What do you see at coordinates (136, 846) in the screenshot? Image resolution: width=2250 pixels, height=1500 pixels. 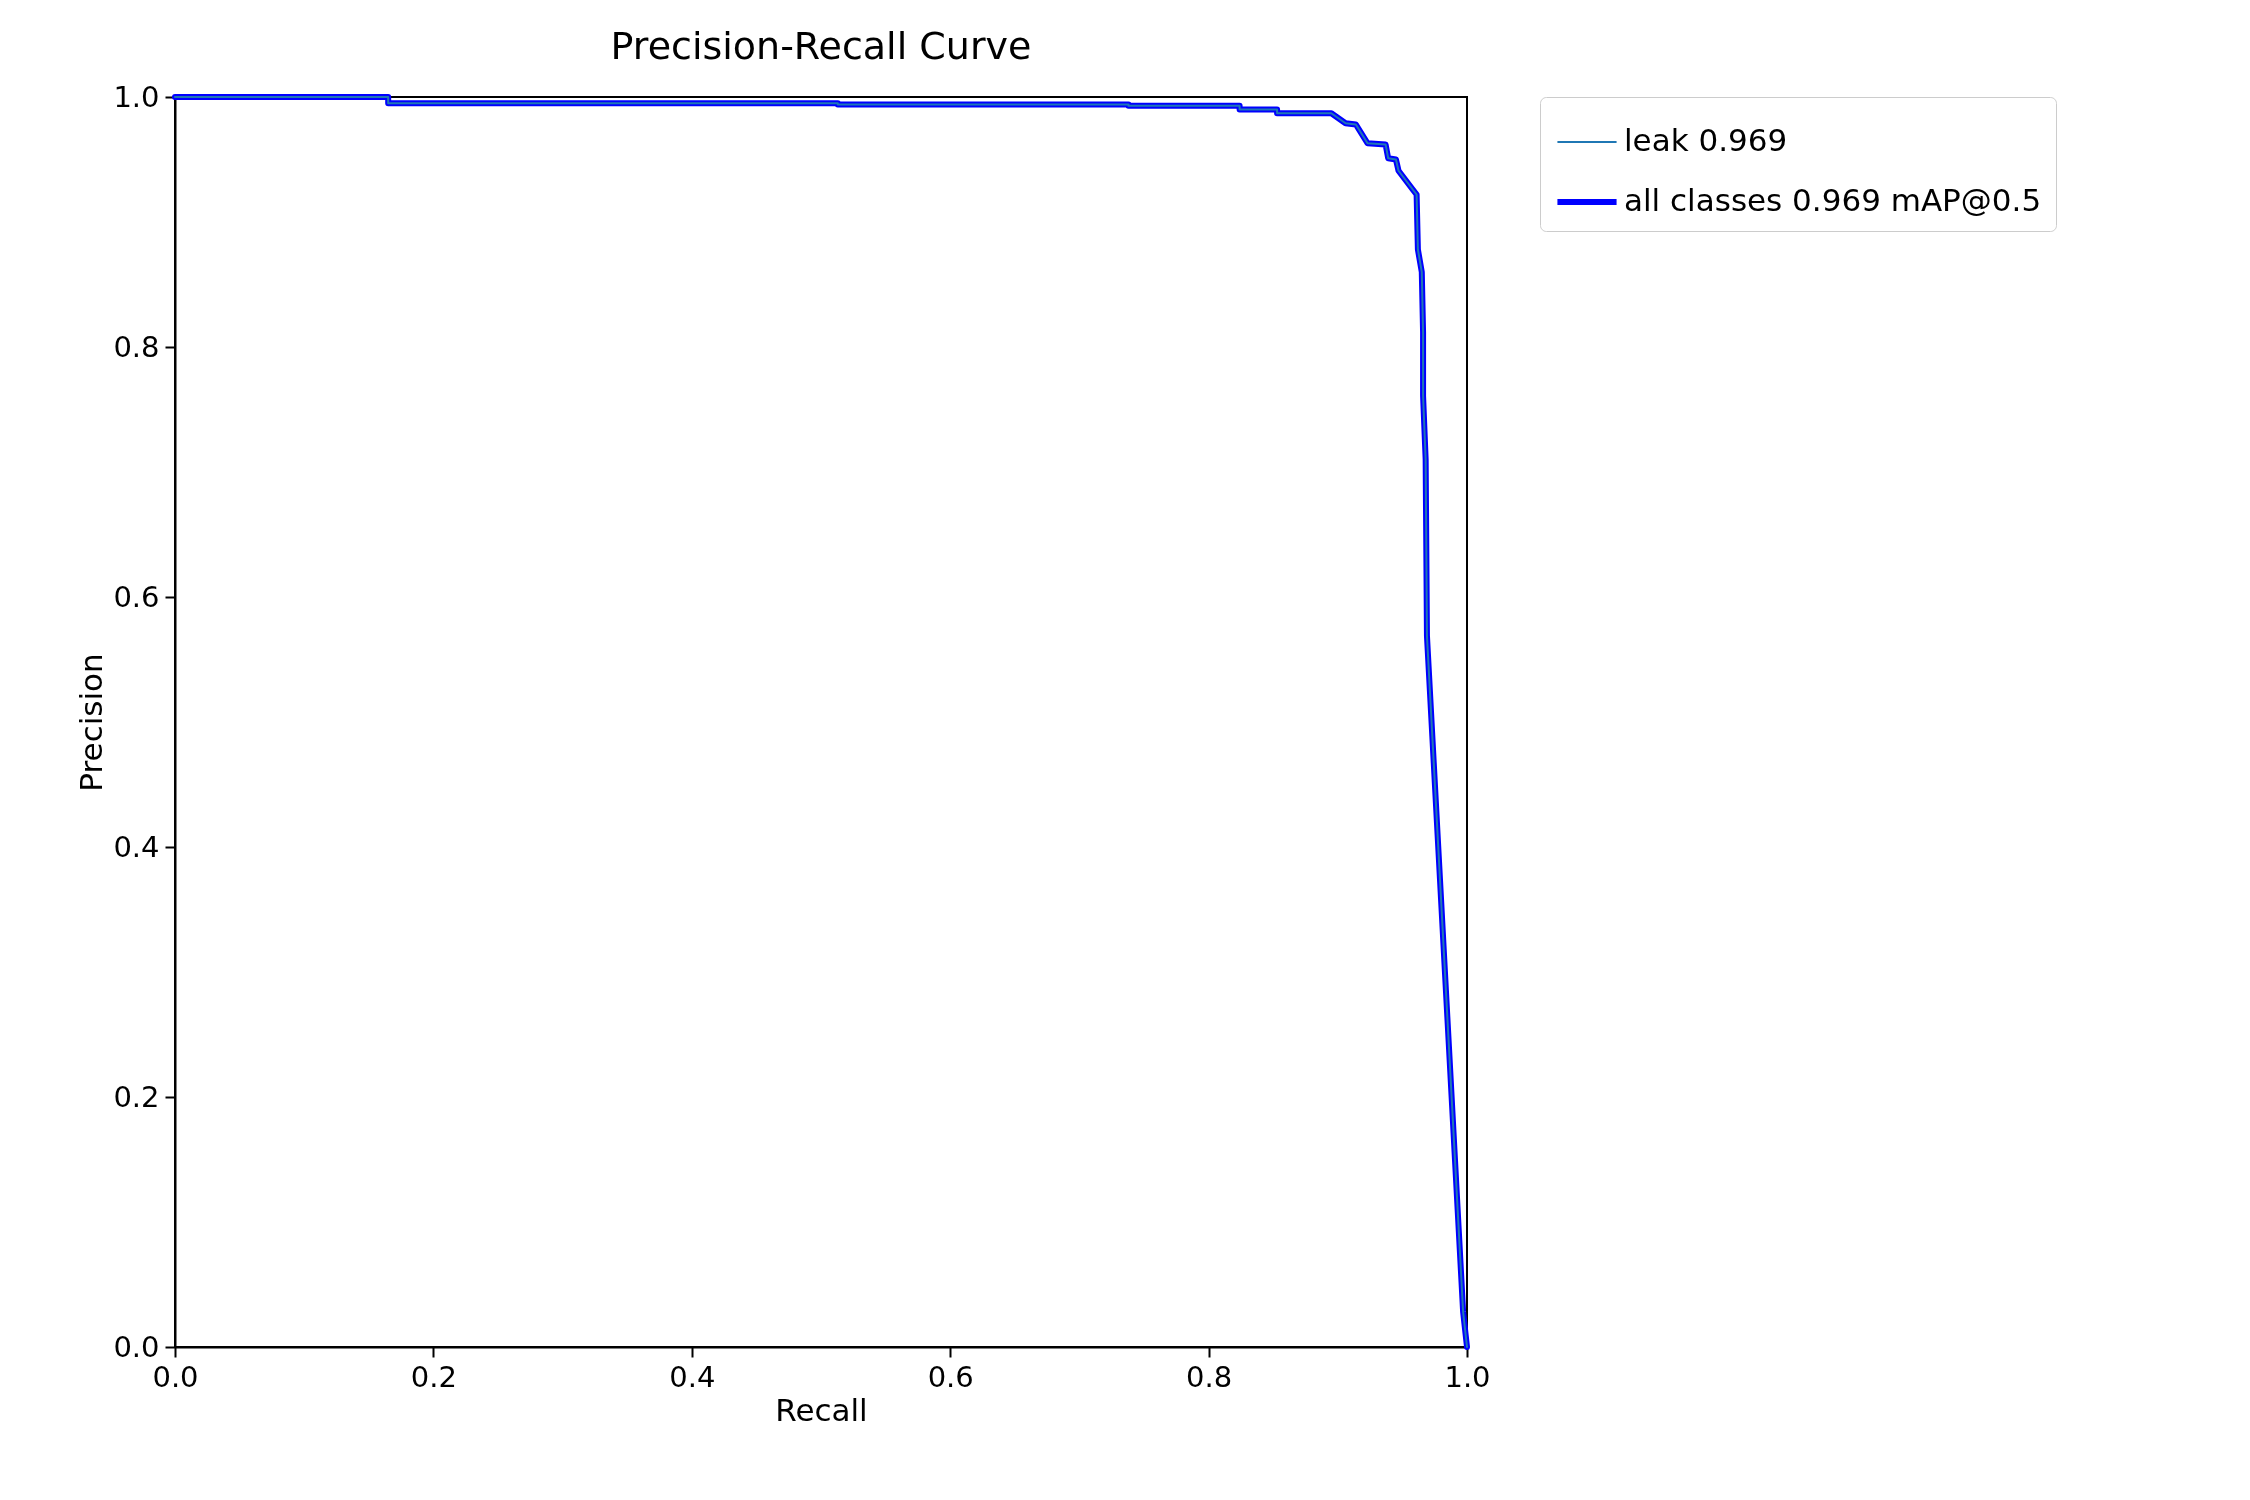 I see `y-tick-label: 0.4` at bounding box center [136, 846].